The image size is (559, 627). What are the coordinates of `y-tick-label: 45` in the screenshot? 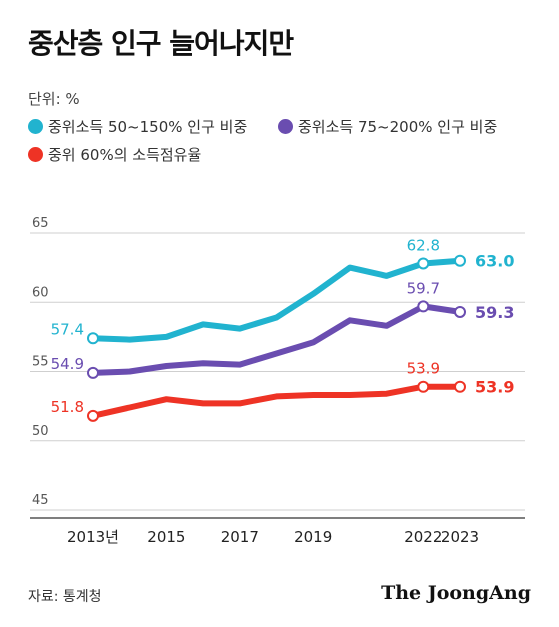 It's located at (40, 500).